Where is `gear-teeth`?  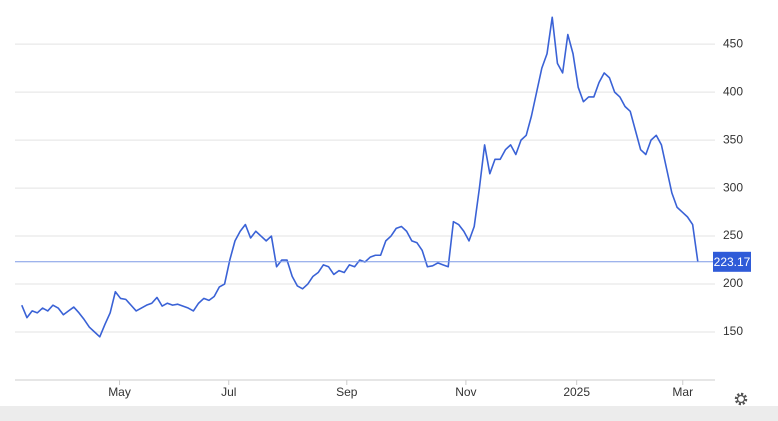
gear-teeth is located at coordinates (741, 399).